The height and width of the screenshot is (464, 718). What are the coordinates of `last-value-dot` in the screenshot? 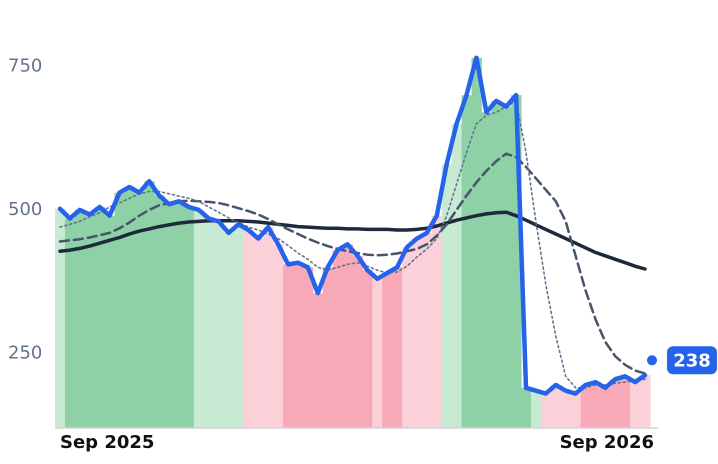 It's located at (652, 360).